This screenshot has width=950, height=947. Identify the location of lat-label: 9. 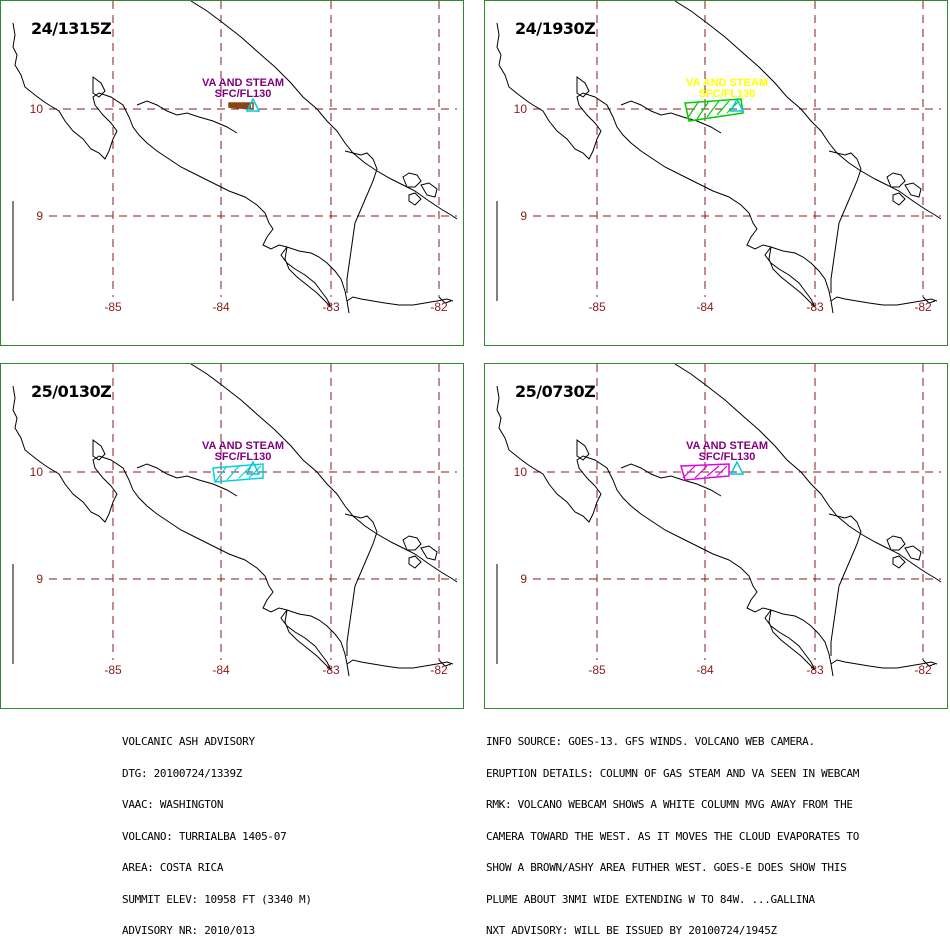
(39, 579).